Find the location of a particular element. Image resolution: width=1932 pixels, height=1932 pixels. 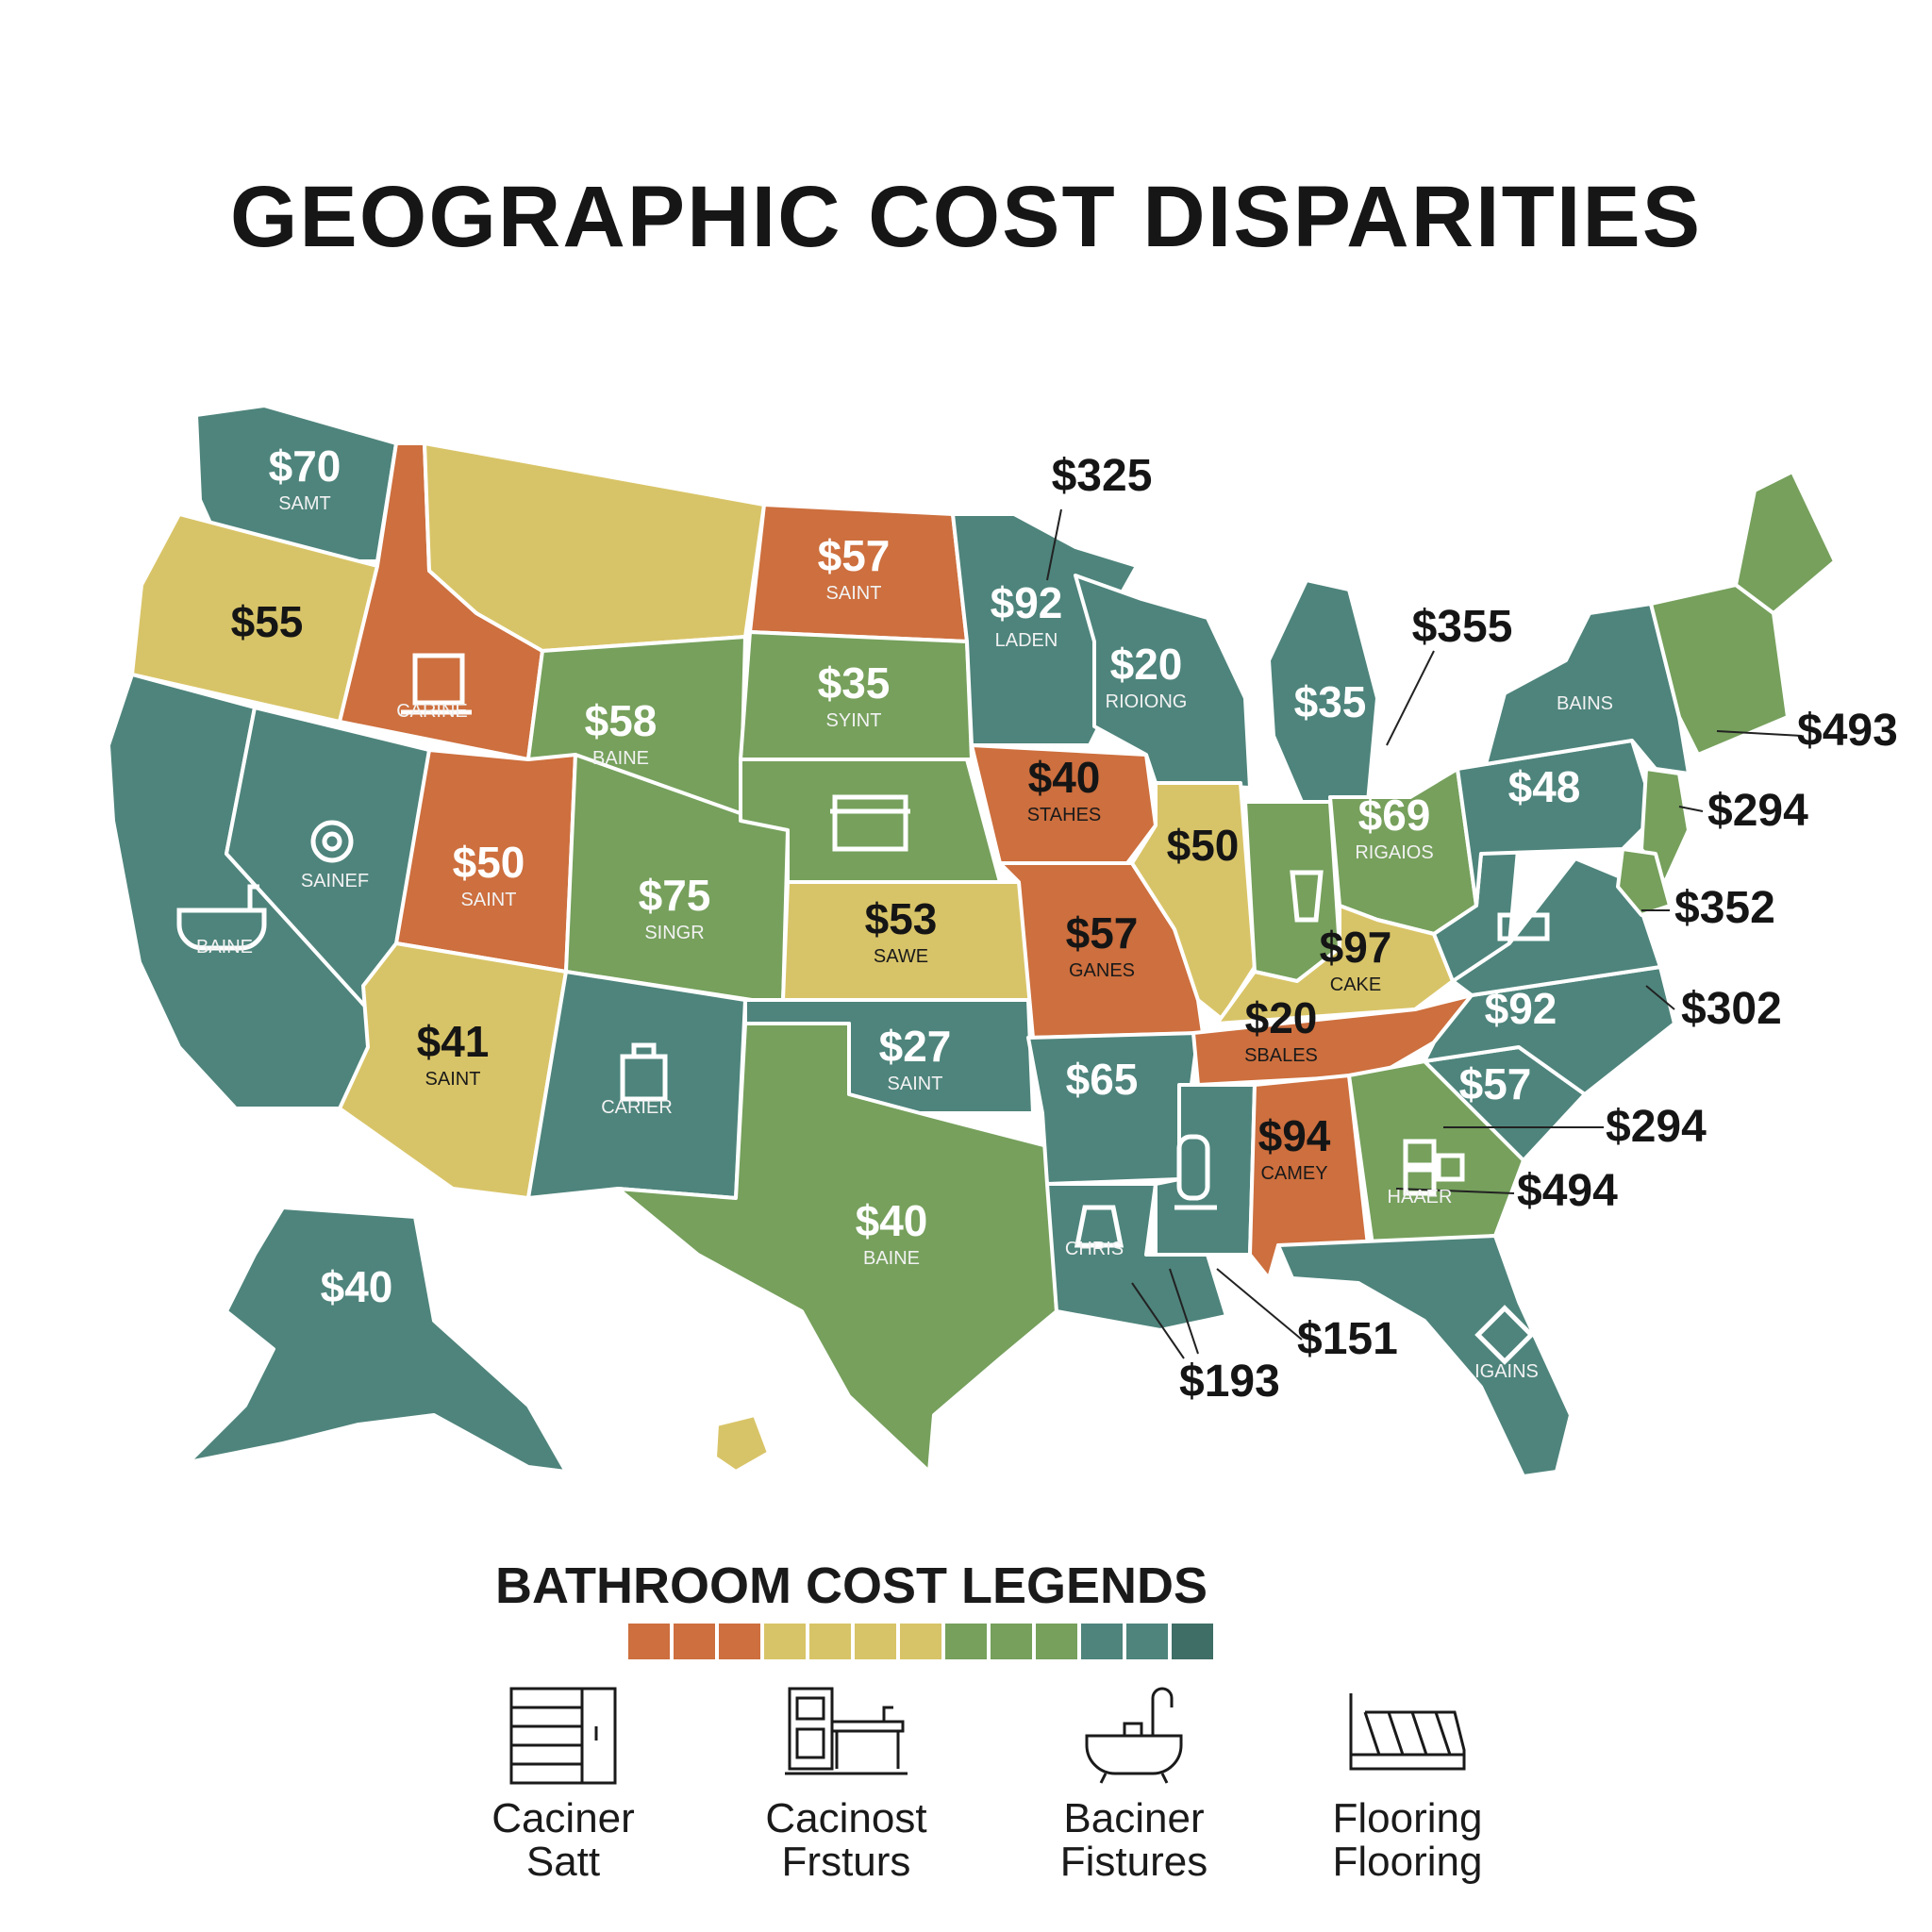

callout-c302: $302 is located at coordinates (1731, 1009).